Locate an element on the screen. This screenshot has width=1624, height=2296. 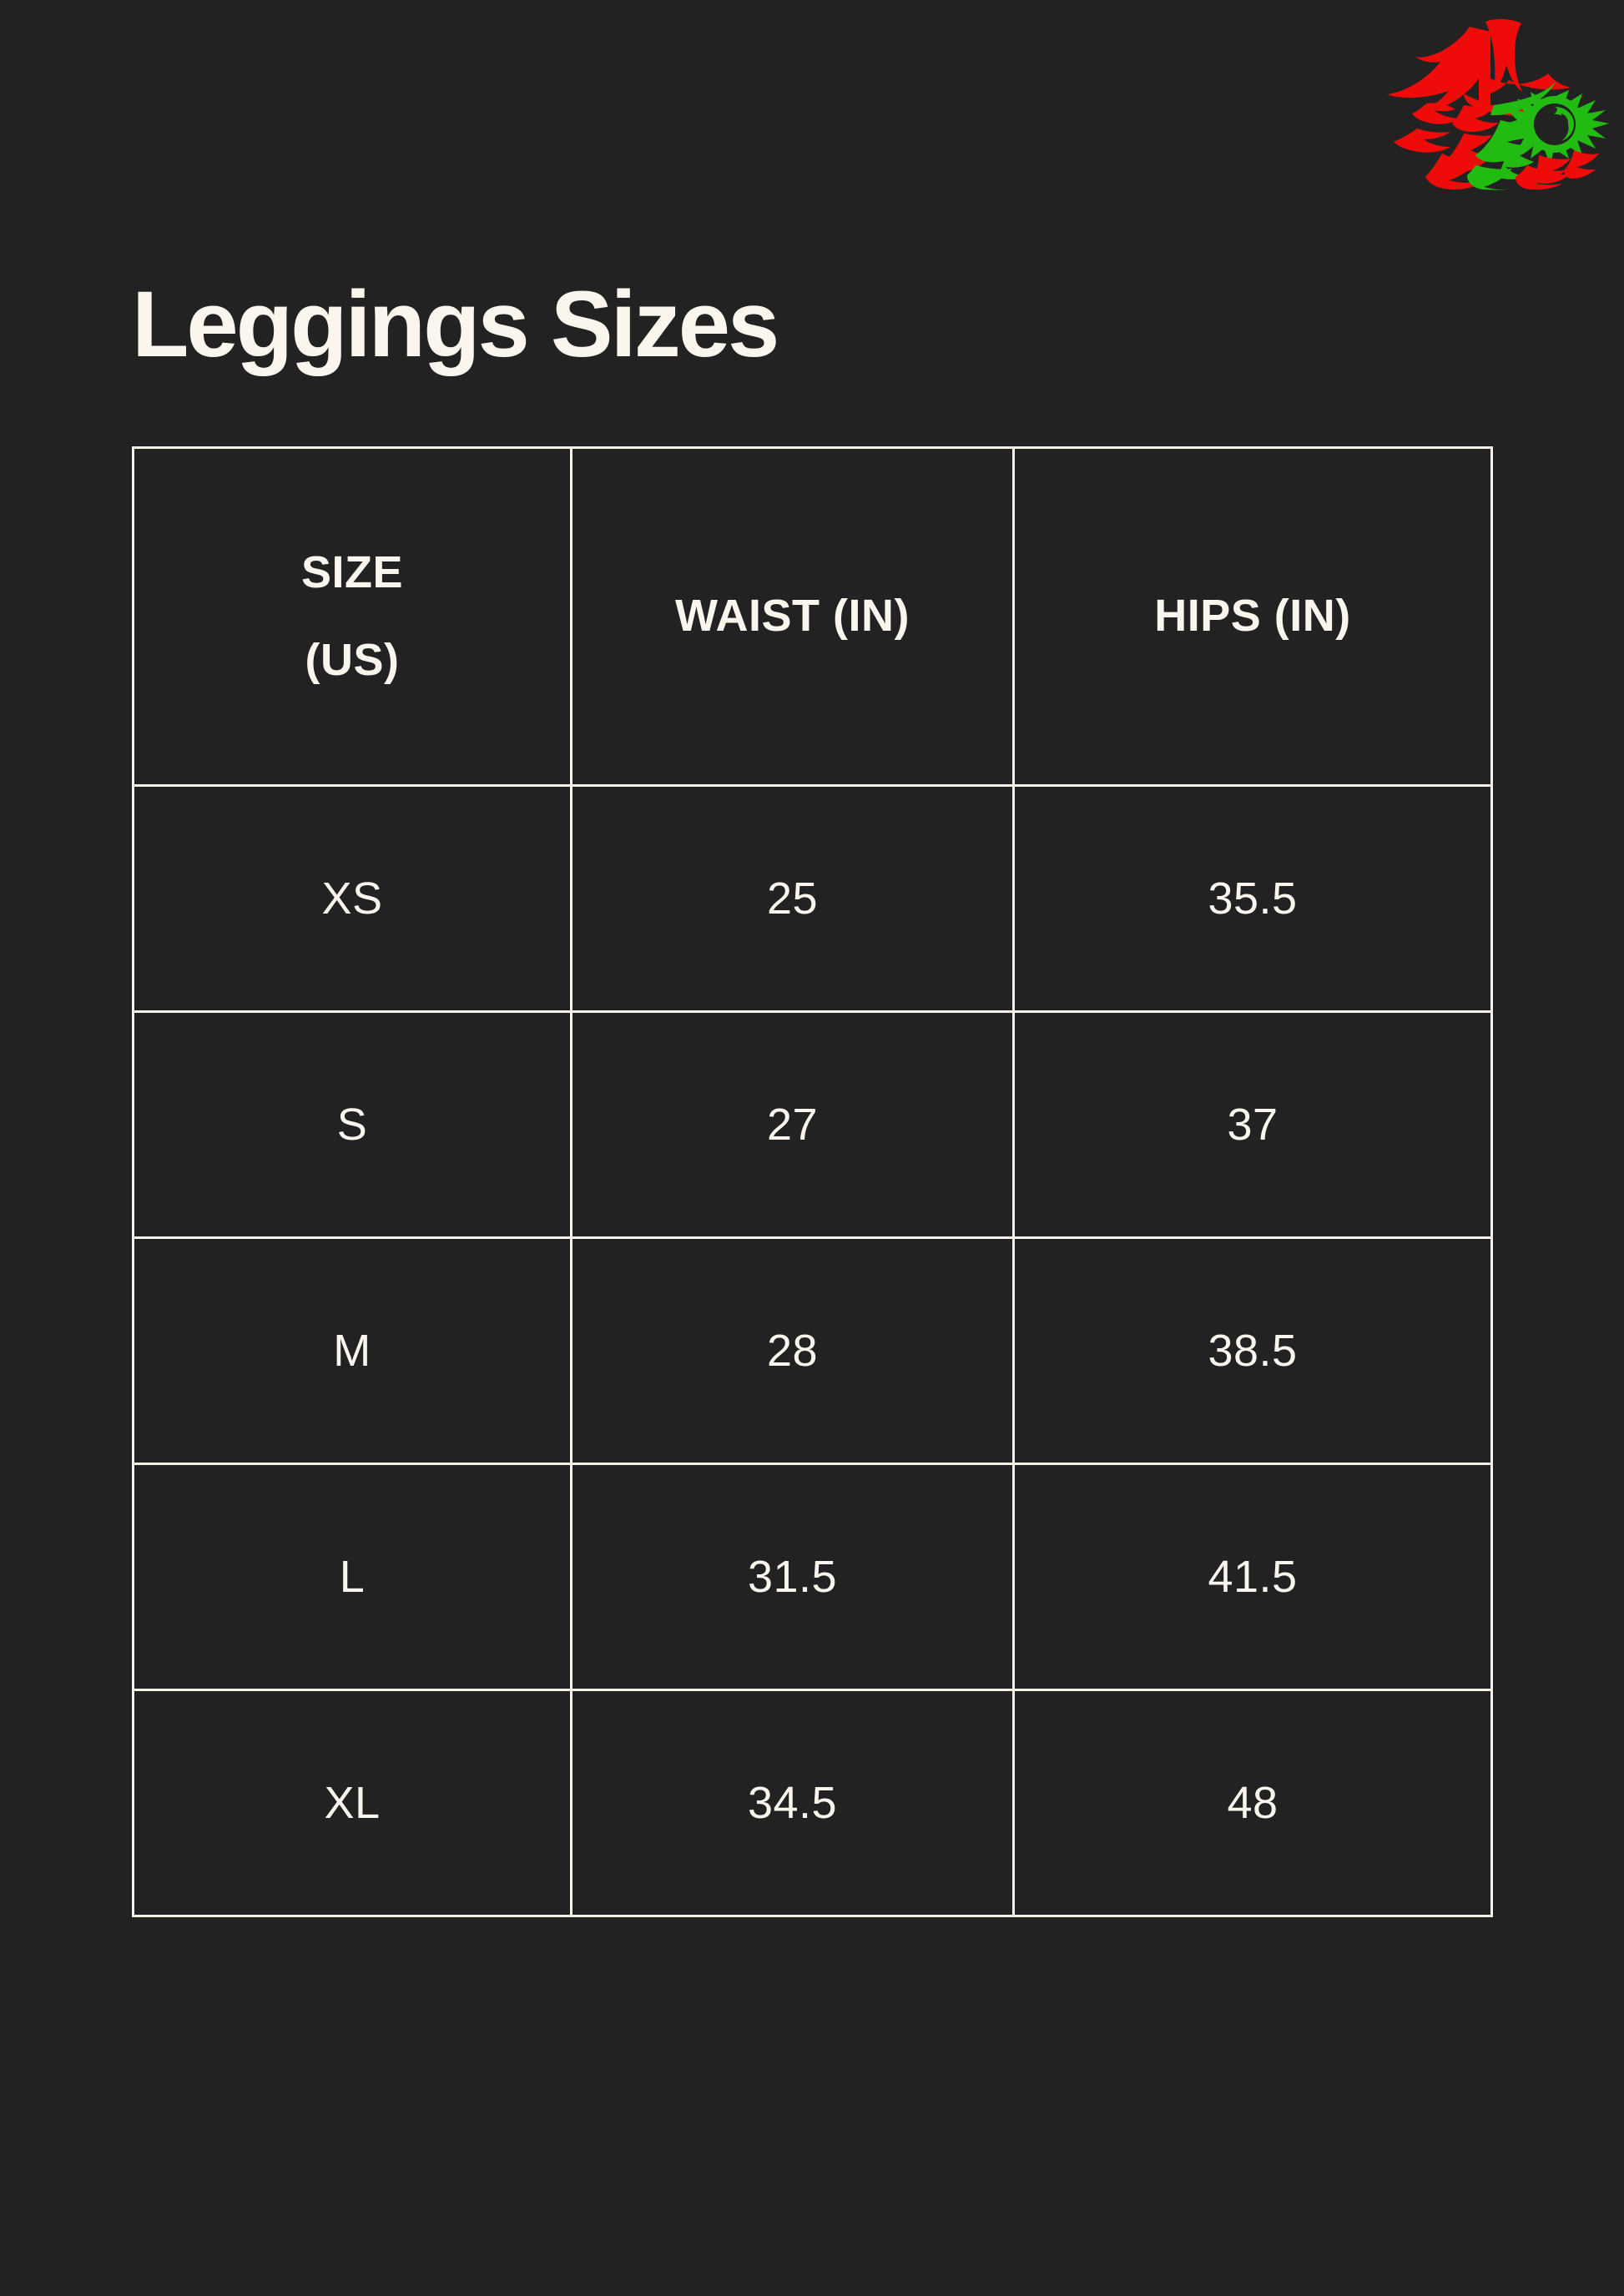
page-title: Leggings Sizes is located at coordinates (456, 324).